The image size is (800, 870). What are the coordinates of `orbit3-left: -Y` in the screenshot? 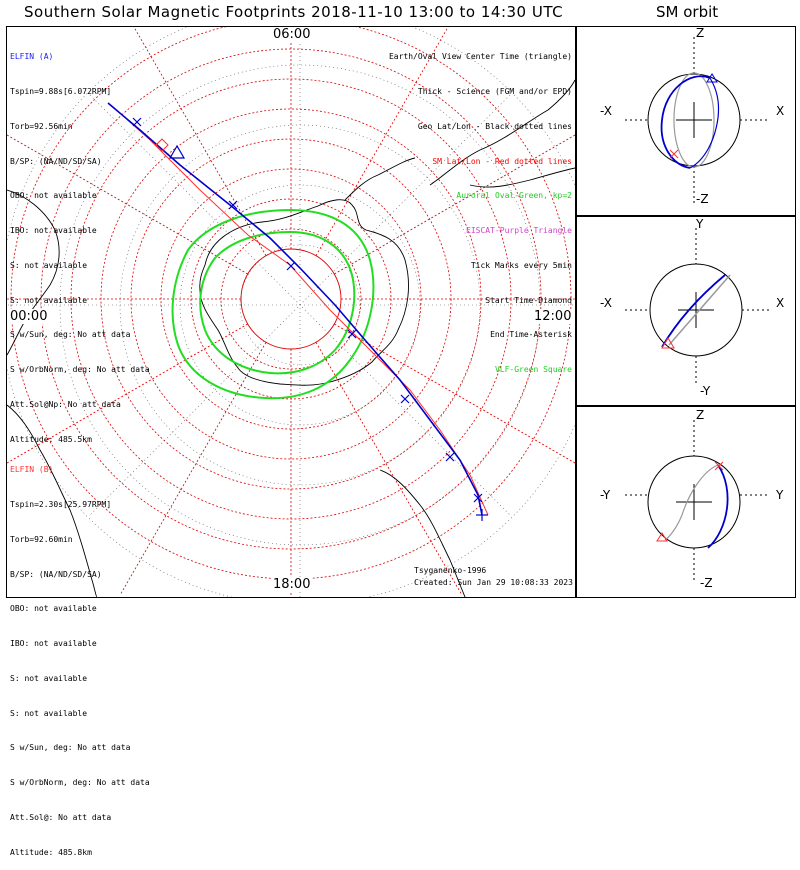 It's located at (605, 495).